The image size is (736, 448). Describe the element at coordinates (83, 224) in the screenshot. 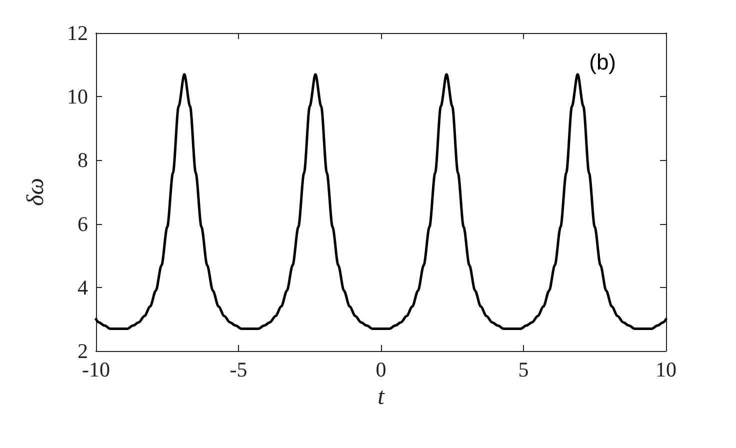

I see `y-tick-label: 6` at that location.